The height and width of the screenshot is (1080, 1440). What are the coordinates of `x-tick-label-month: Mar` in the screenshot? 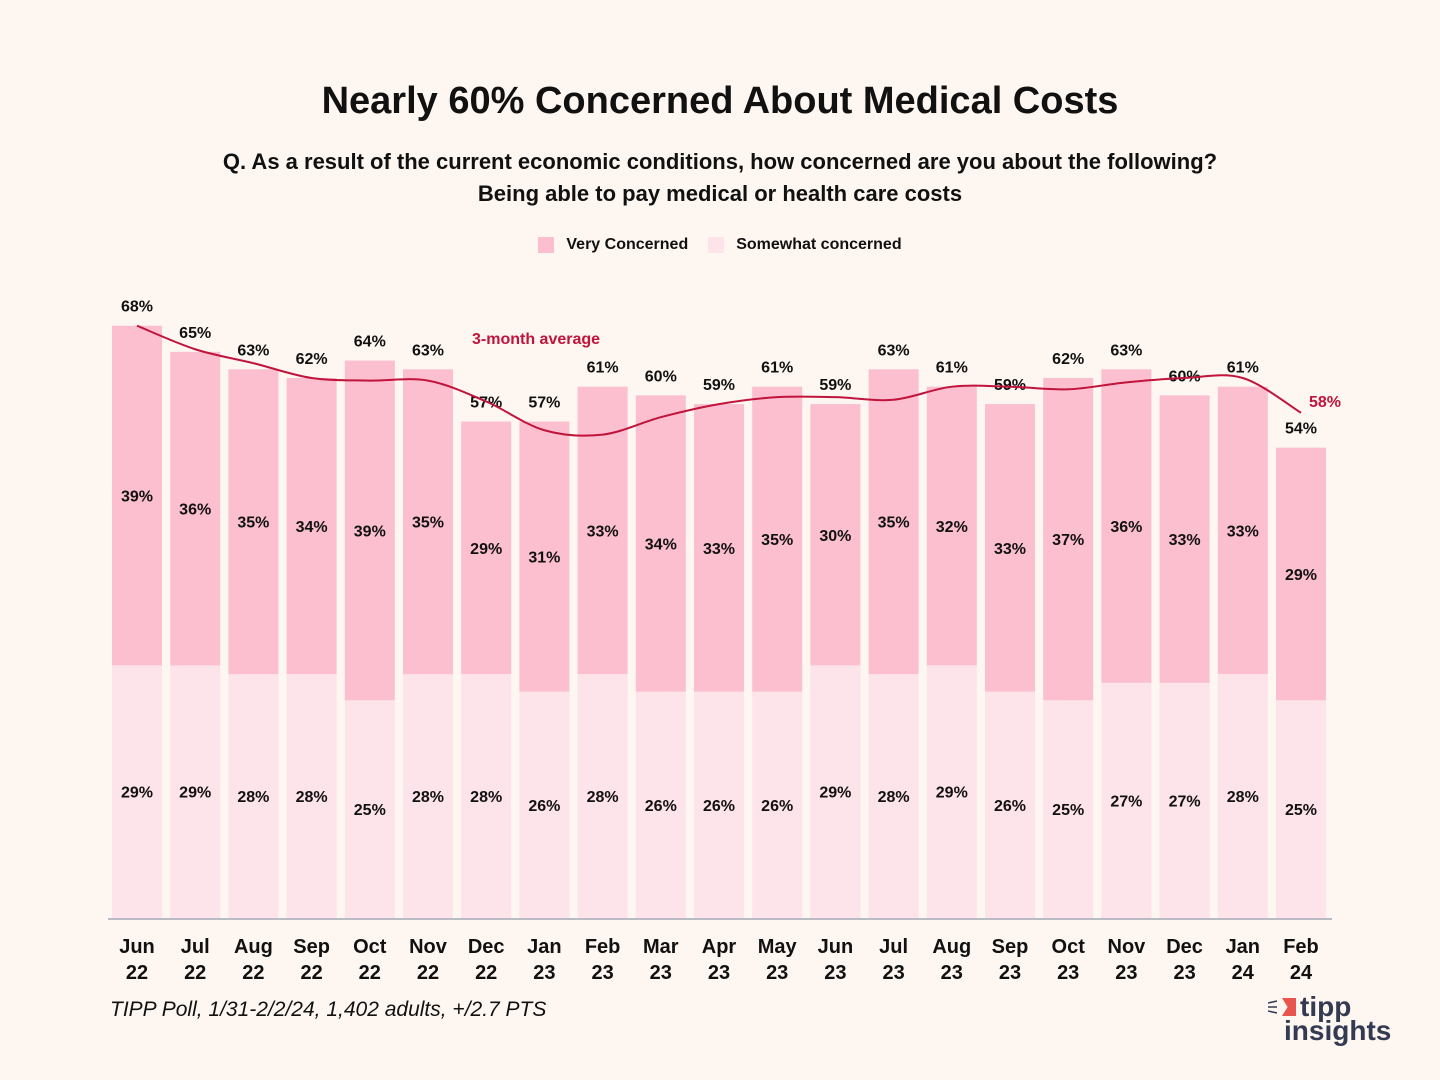 It's located at (661, 947).